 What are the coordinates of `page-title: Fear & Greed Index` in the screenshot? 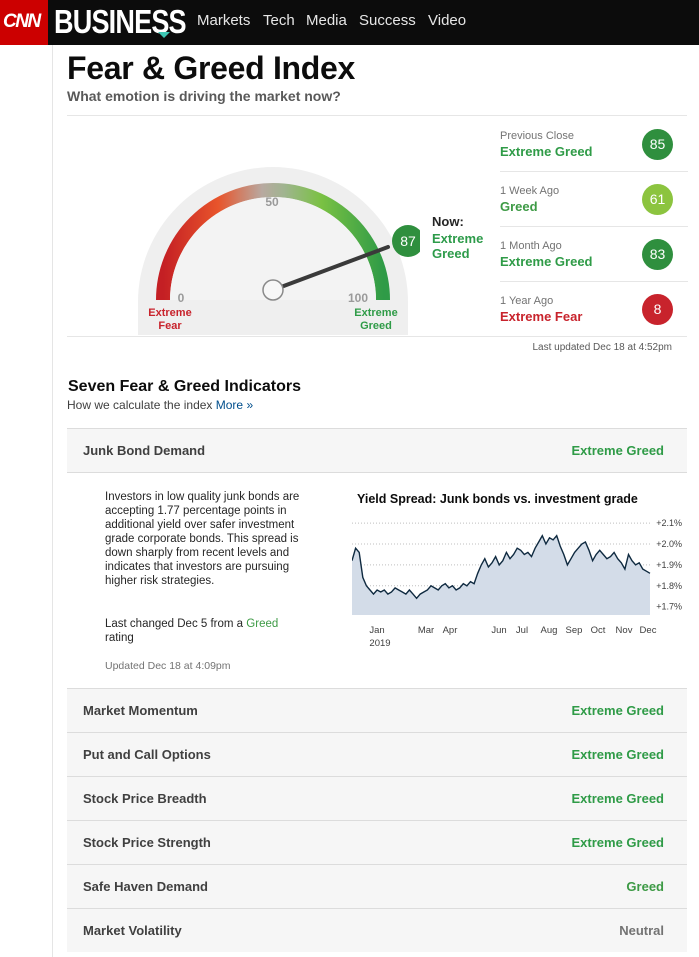 It's located at (211, 68).